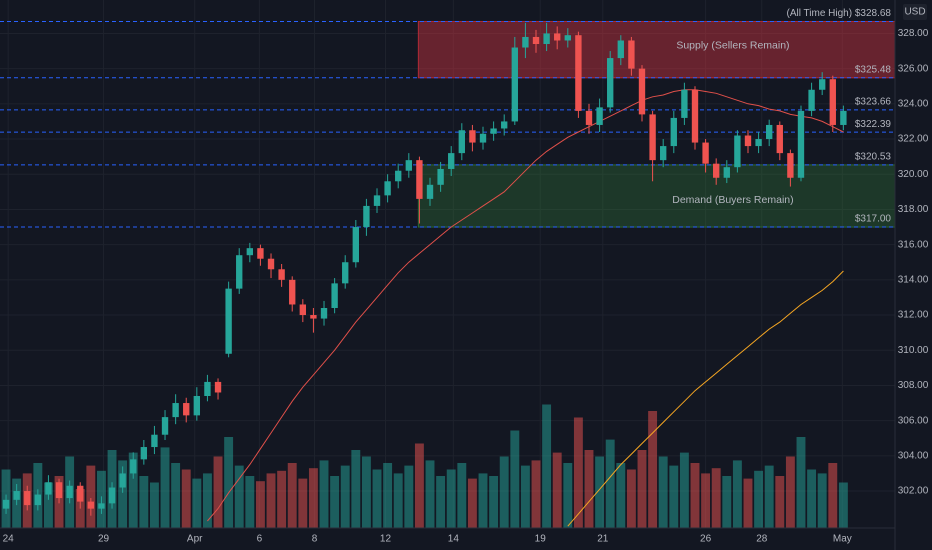 This screenshot has width=932, height=550. I want to click on y-tick-label: 324.00, so click(913, 103).